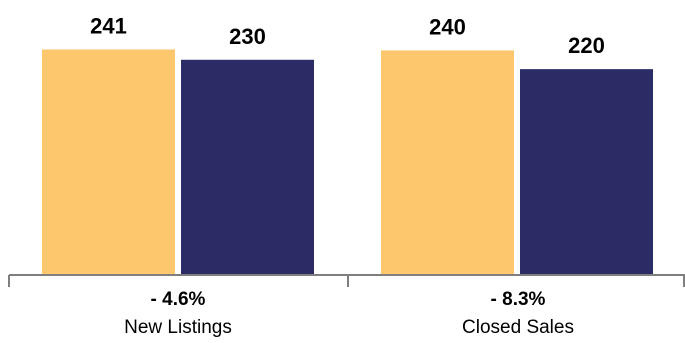  What do you see at coordinates (247, 36) in the screenshot?
I see `value-label-1-series-2: 230` at bounding box center [247, 36].